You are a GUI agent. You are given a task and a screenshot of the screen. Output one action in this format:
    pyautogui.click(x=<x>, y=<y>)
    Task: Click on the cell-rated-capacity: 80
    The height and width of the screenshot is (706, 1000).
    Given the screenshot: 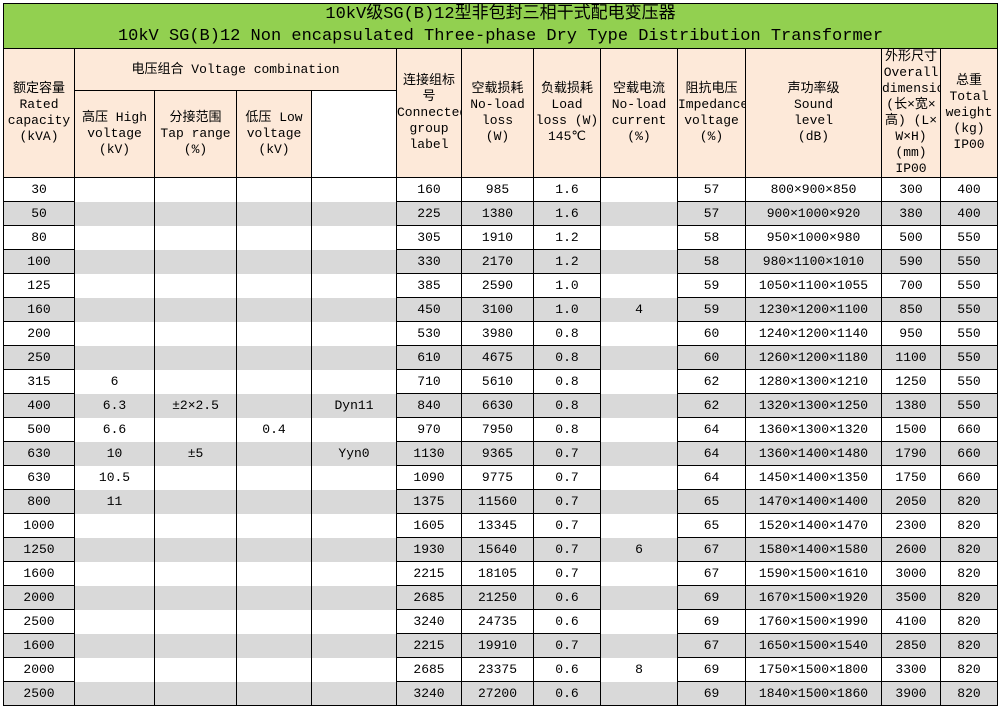 What is the action you would take?
    pyautogui.click(x=39, y=237)
    